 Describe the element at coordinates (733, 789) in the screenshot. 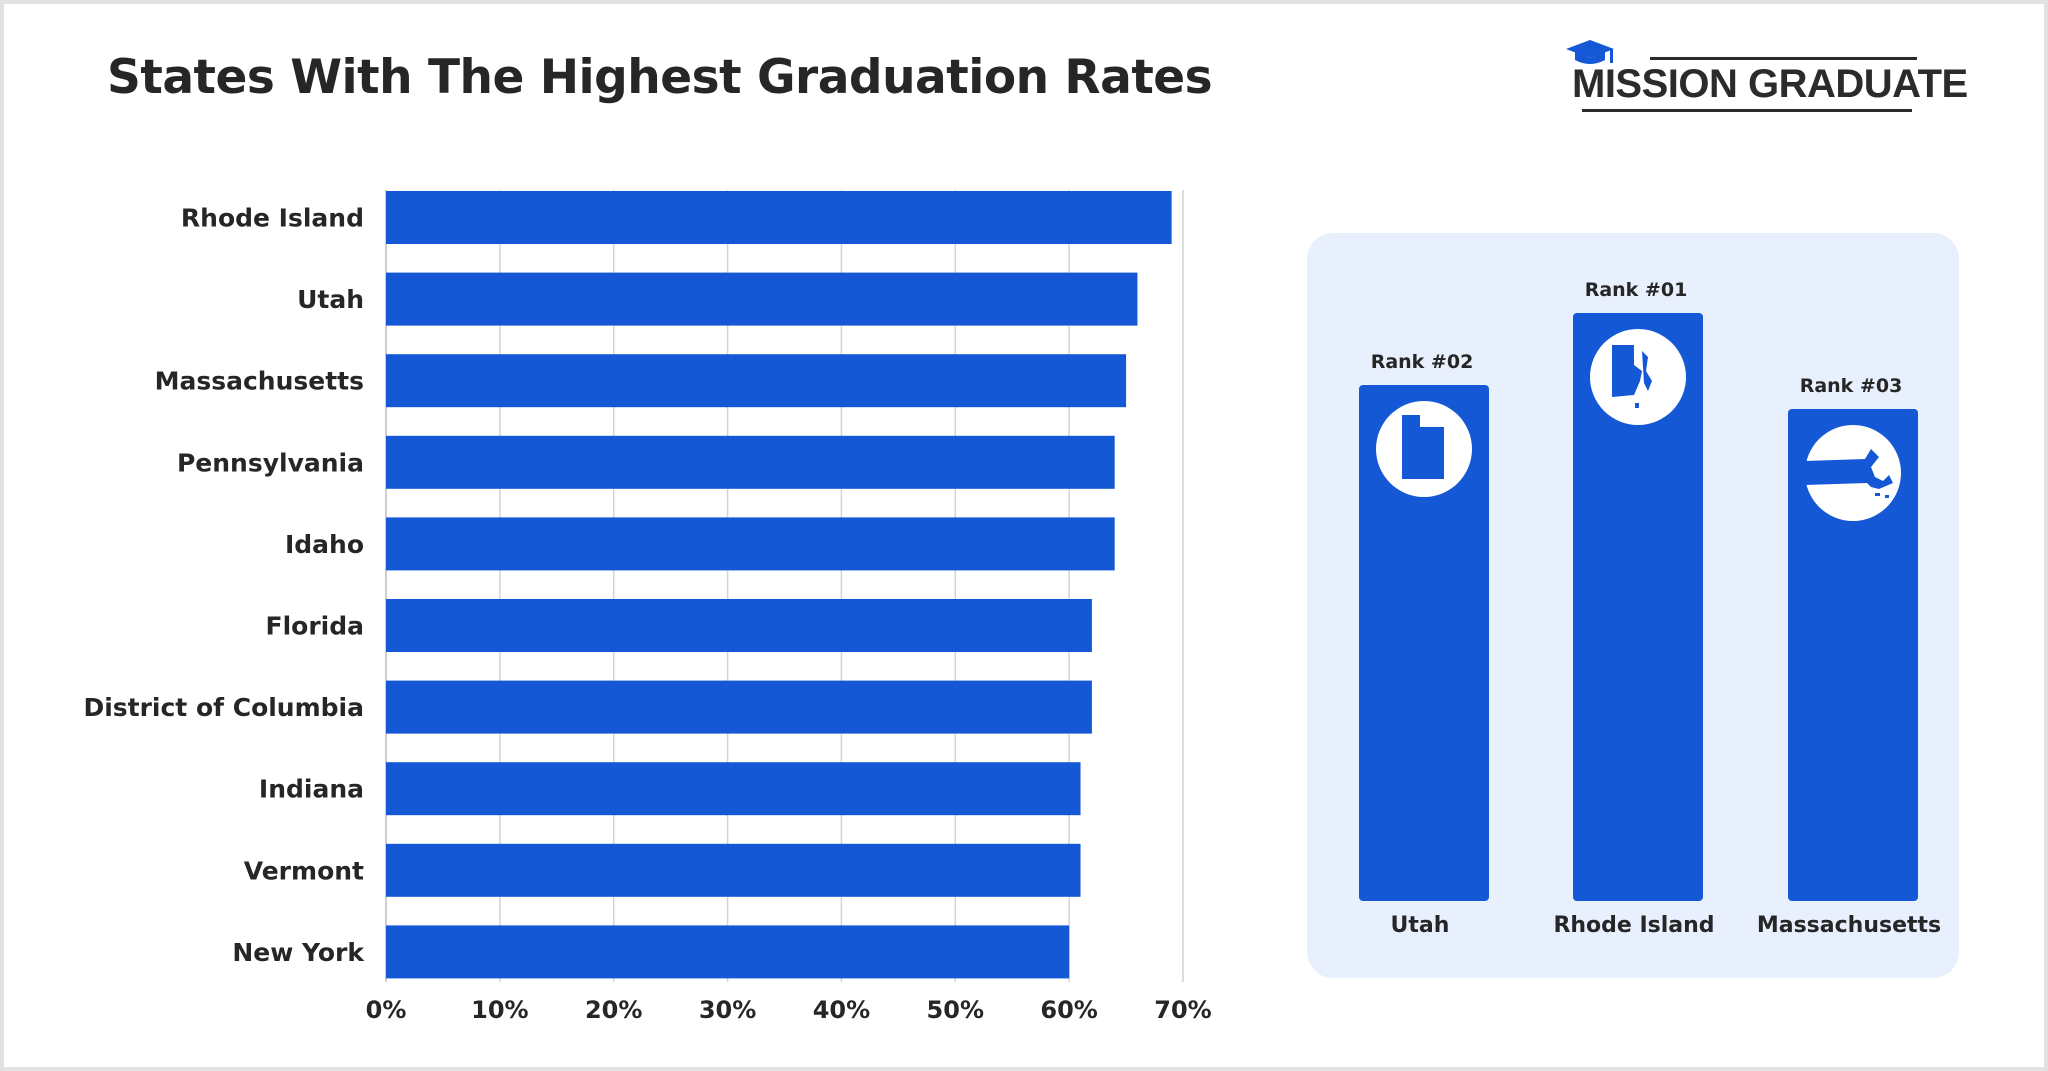

I see `bar-indiana` at that location.